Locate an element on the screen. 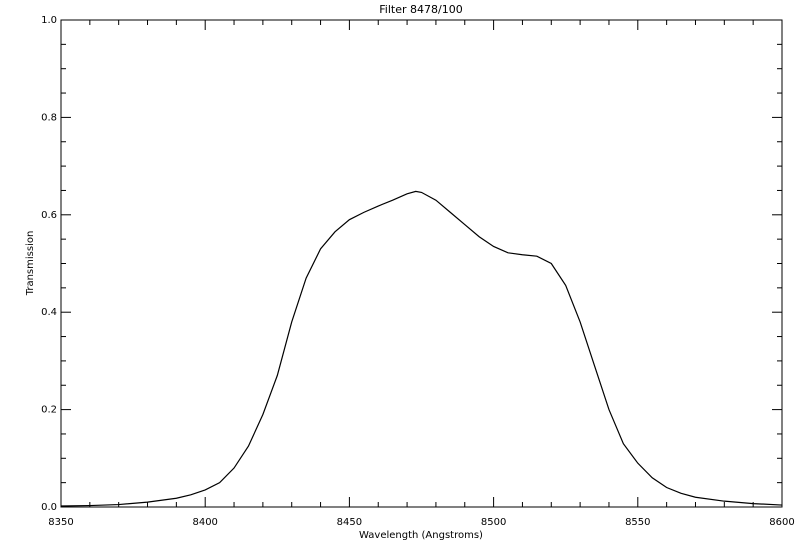  x-tick-label: 8350 is located at coordinates (60, 522).